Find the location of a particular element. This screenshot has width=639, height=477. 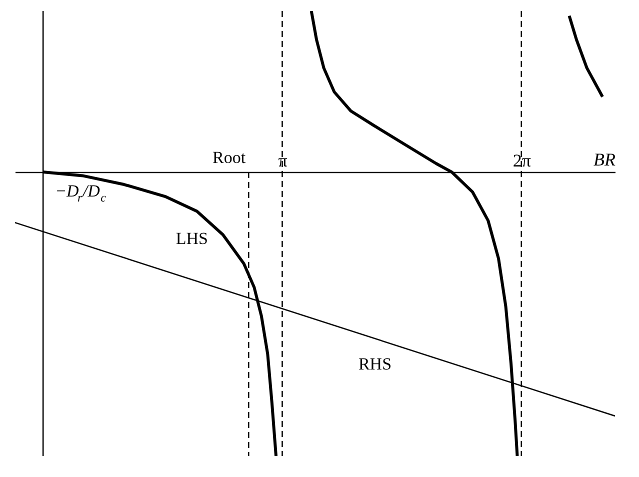

x-tick-label: 2π is located at coordinates (521, 160).